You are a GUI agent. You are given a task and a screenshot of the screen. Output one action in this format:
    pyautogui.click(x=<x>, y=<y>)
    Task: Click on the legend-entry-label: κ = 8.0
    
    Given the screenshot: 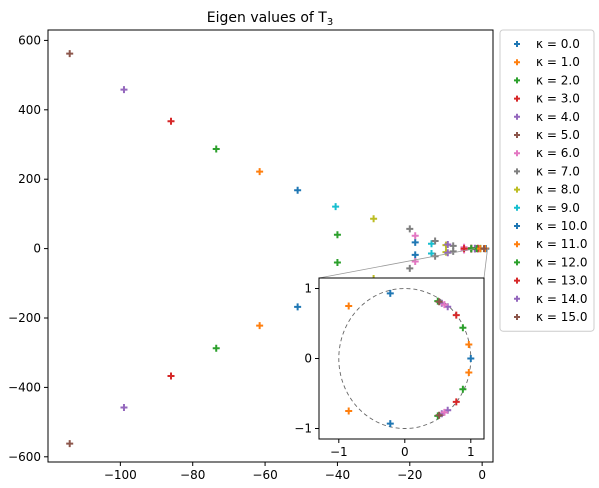 What is the action you would take?
    pyautogui.click(x=558, y=190)
    